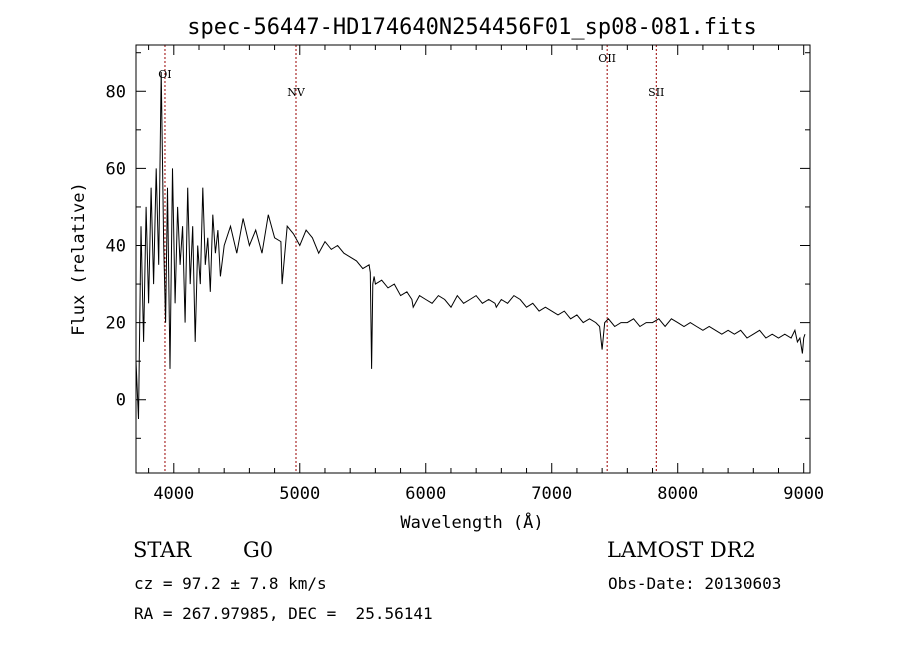 Image resolution: width=900 pixels, height=649 pixels. I want to click on y-tick-label: 60, so click(116, 169).